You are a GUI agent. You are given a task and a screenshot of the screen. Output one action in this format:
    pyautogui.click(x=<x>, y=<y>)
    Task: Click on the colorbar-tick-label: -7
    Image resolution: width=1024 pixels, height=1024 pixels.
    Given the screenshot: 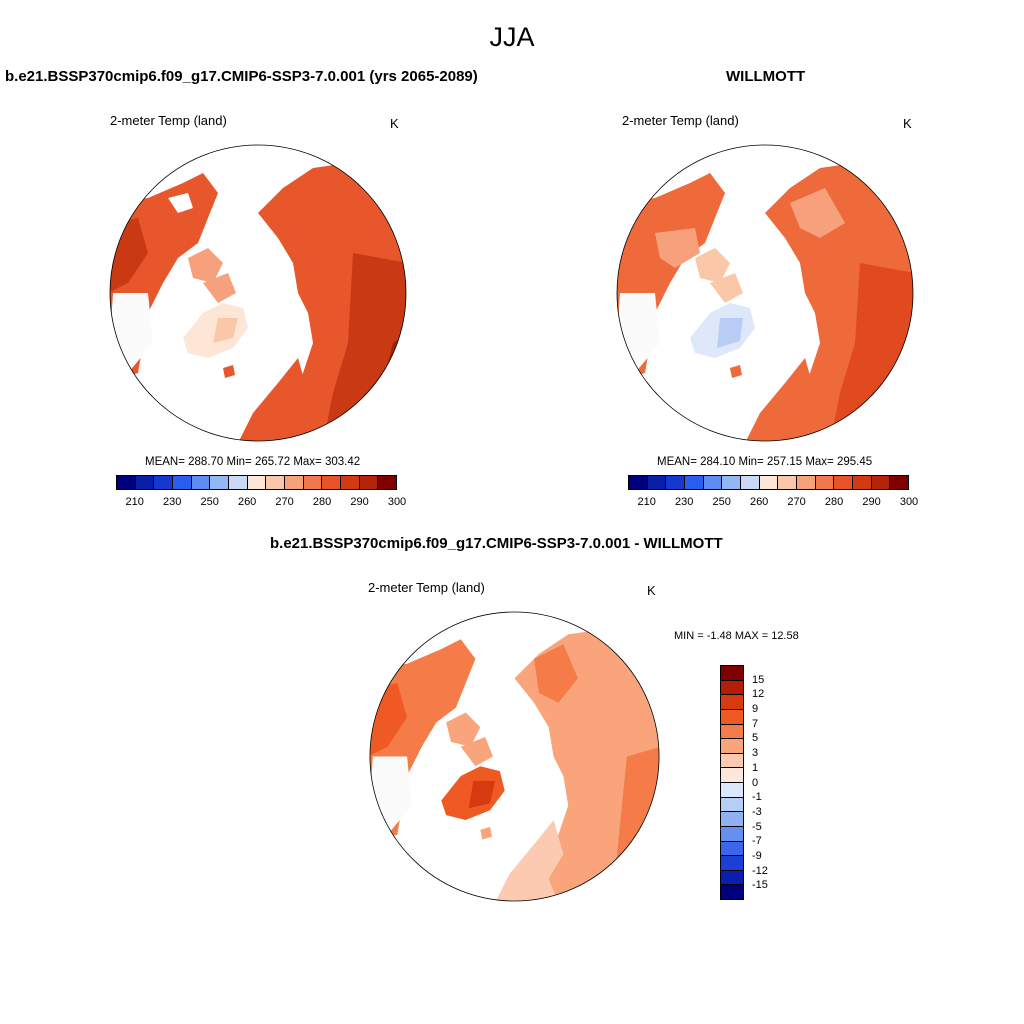 What is the action you would take?
    pyautogui.click(x=757, y=841)
    